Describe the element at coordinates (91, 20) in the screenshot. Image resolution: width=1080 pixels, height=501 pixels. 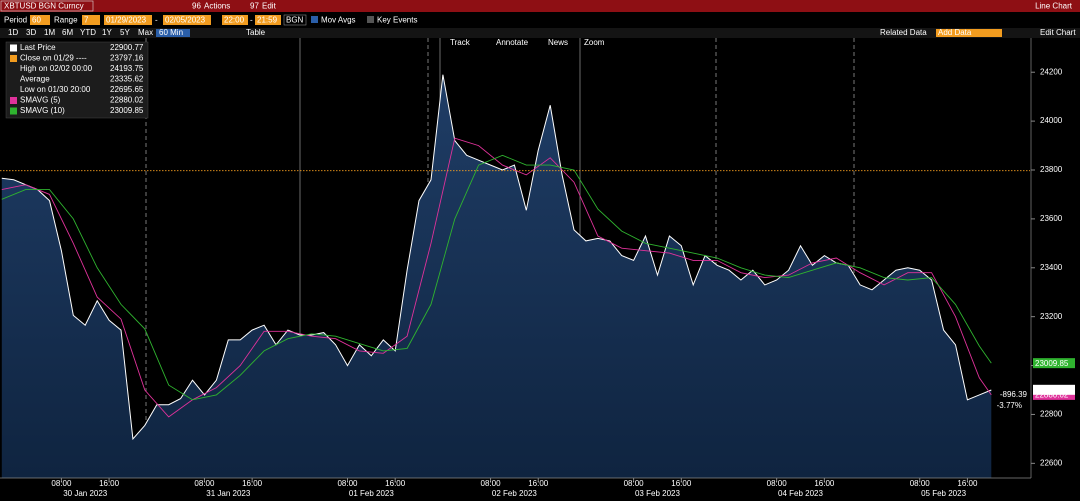
I see `range-input-box` at that location.